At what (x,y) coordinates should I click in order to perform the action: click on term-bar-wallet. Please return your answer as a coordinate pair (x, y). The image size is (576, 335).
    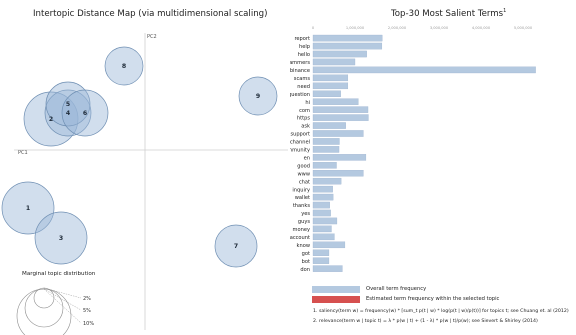
    Looking at the image, I should click on (323, 197).